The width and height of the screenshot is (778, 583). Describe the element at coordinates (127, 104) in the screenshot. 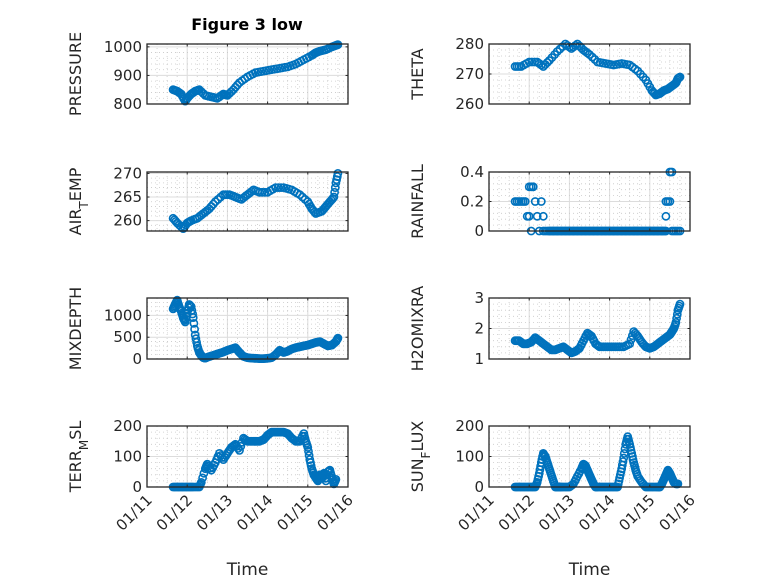

I see `y-tick-label: 800` at that location.